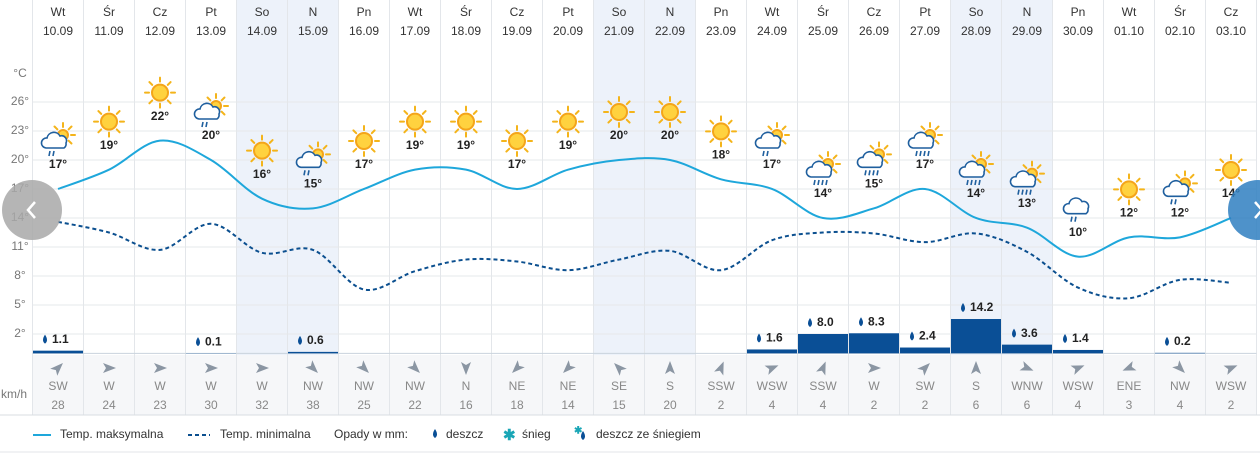 Image resolution: width=1260 pixels, height=455 pixels. I want to click on weekday: Wt, so click(1129, 12).